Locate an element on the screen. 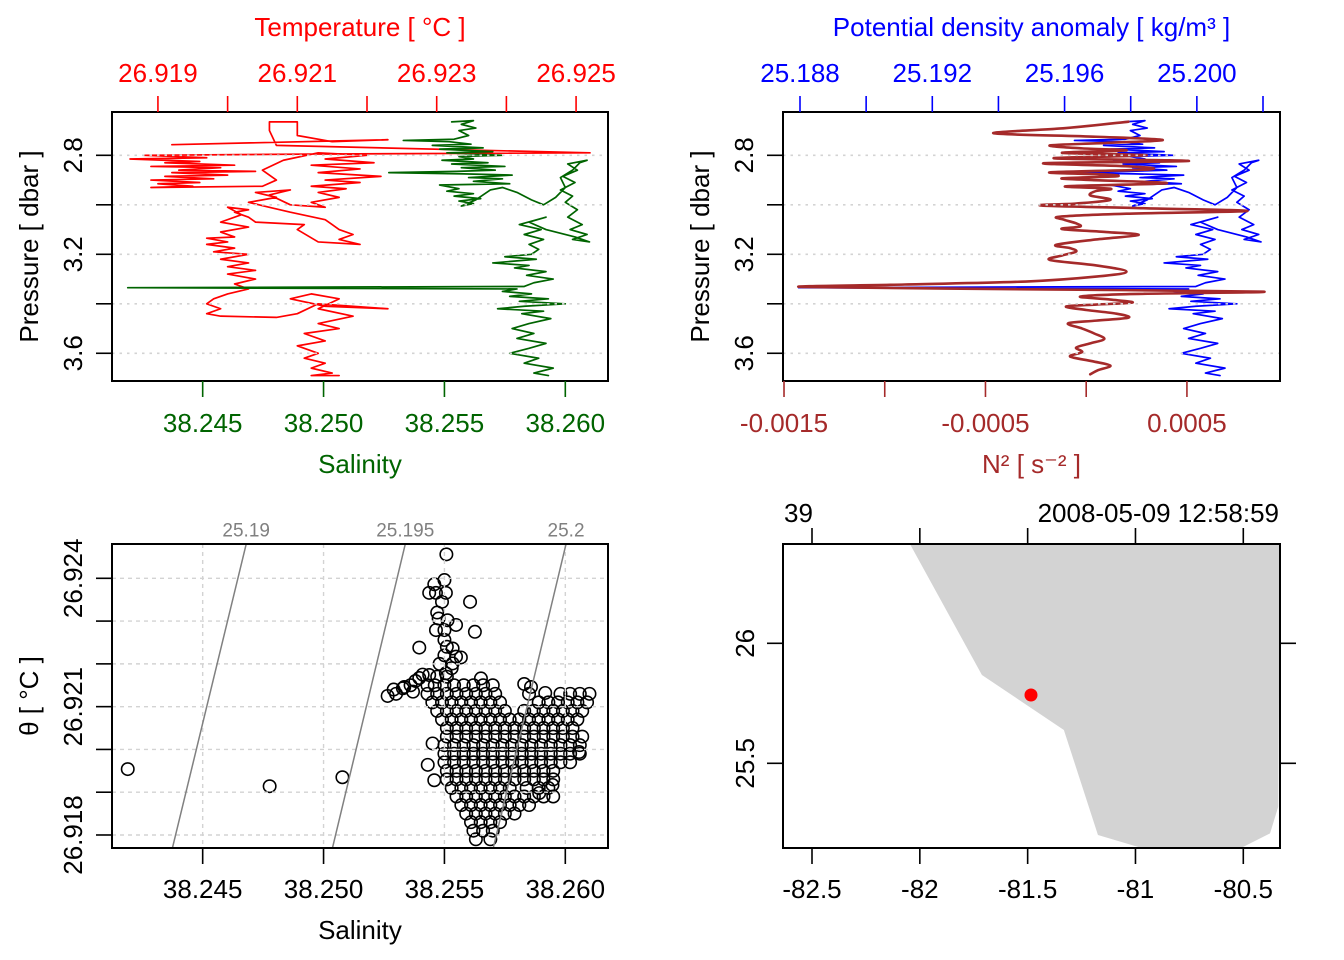 The width and height of the screenshot is (1344, 960). sigma-theta-tick-label: 25.200 is located at coordinates (1197, 73).